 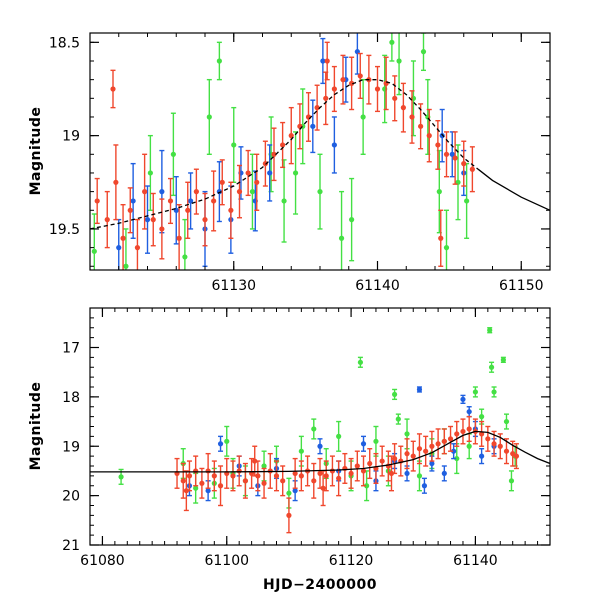 What do you see at coordinates (513, 189) in the screenshot?
I see `top-model-curve` at bounding box center [513, 189].